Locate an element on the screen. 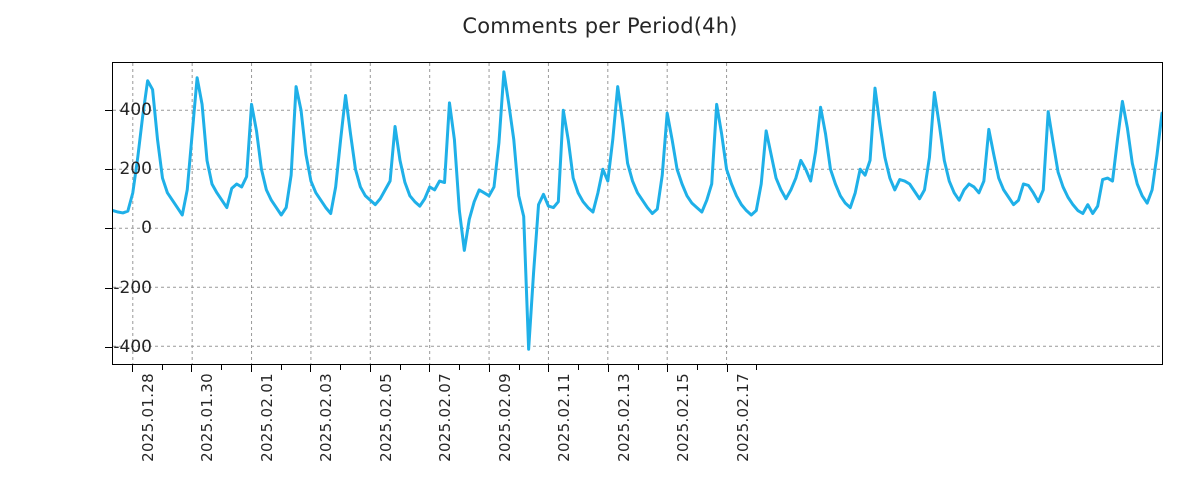 This screenshot has height=500, width=1200. y-axis-tick-label: -200 is located at coordinates (132, 287).